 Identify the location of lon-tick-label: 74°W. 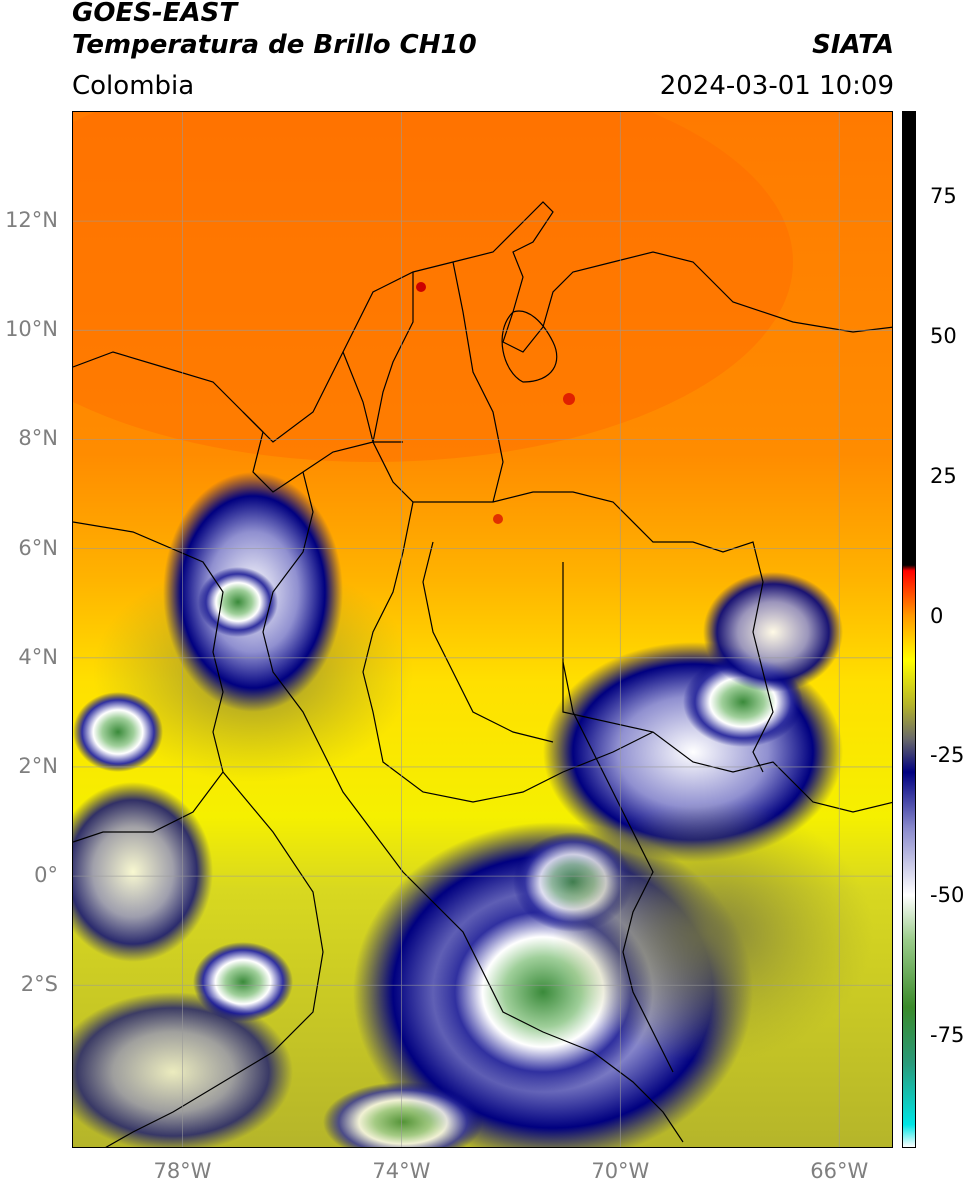
(401, 1171).